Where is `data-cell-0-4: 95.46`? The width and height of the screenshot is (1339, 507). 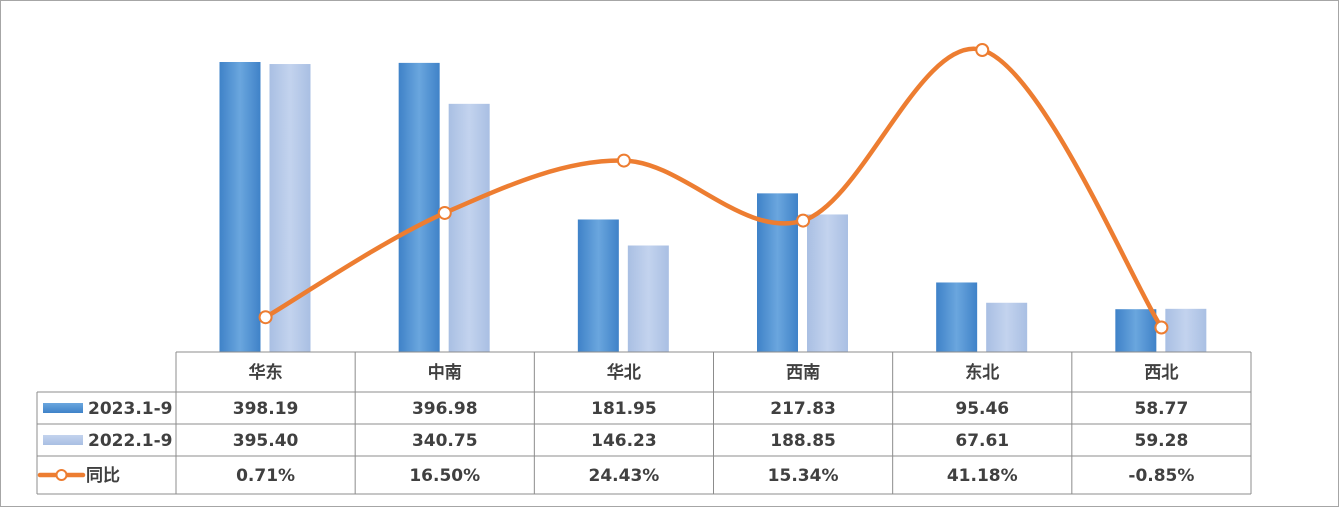 data-cell-0-4: 95.46 is located at coordinates (982, 409).